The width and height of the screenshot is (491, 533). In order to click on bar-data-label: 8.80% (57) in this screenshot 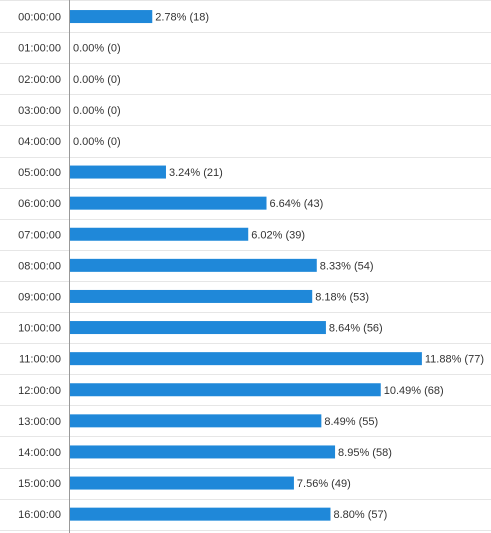, I will do `click(360, 515)`.